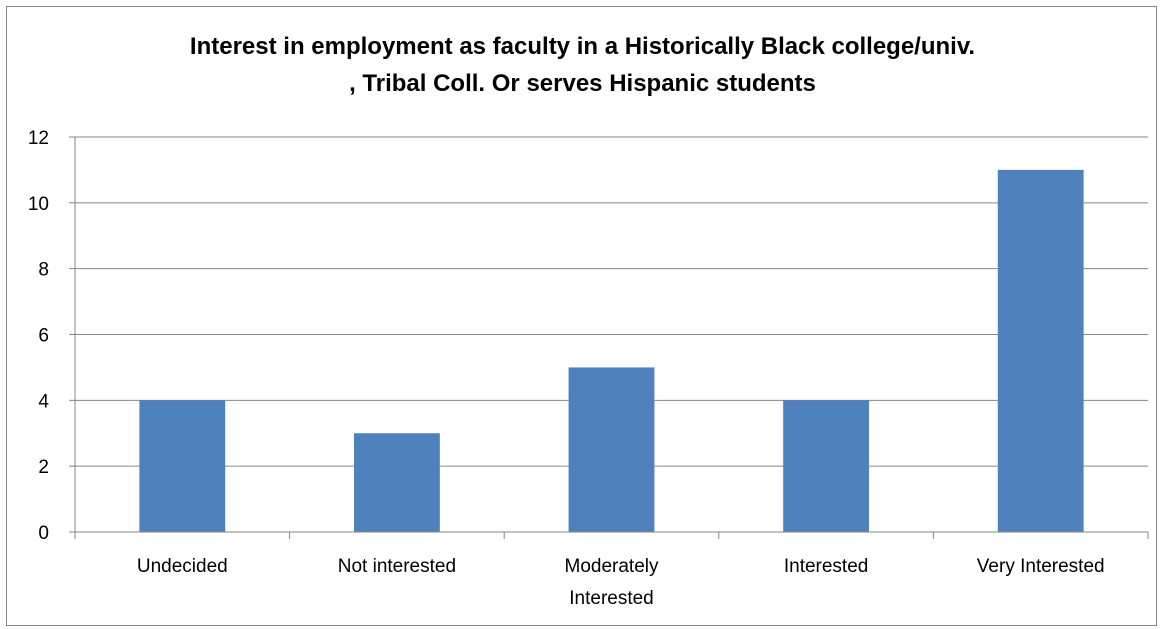 The width and height of the screenshot is (1165, 629). I want to click on y-tick-label: 0, so click(43, 533).